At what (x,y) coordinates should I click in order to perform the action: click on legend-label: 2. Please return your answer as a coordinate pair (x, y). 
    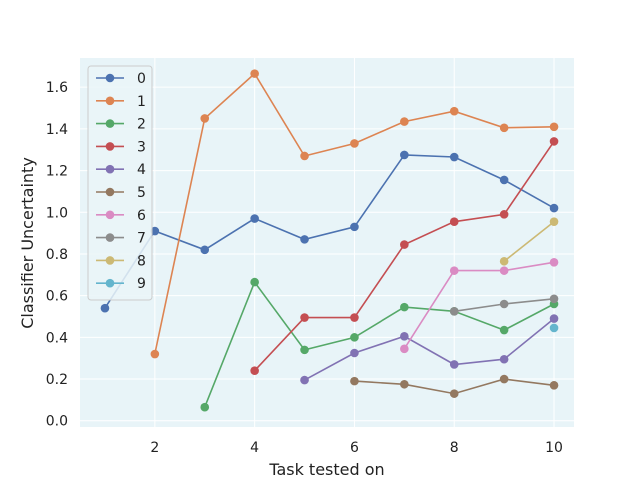
    Looking at the image, I should click on (141, 125).